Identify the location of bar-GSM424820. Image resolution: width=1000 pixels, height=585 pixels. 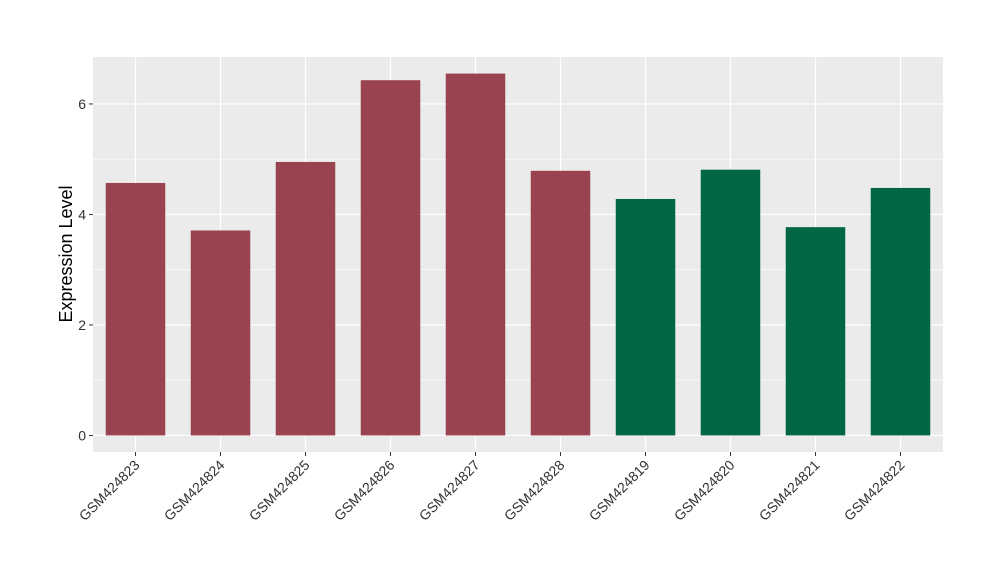
(730, 302).